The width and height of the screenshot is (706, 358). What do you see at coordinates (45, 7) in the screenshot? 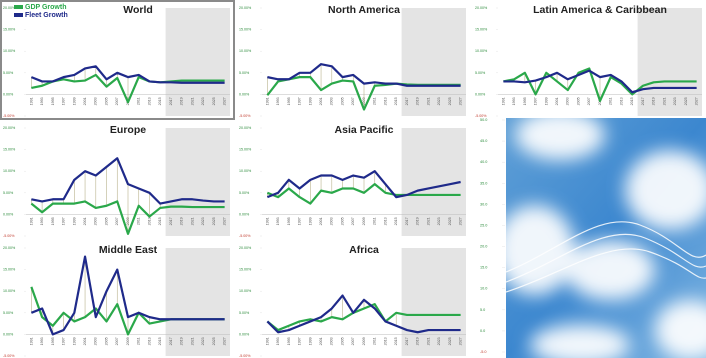
I see `legend-label: GDP Growth` at bounding box center [45, 7].